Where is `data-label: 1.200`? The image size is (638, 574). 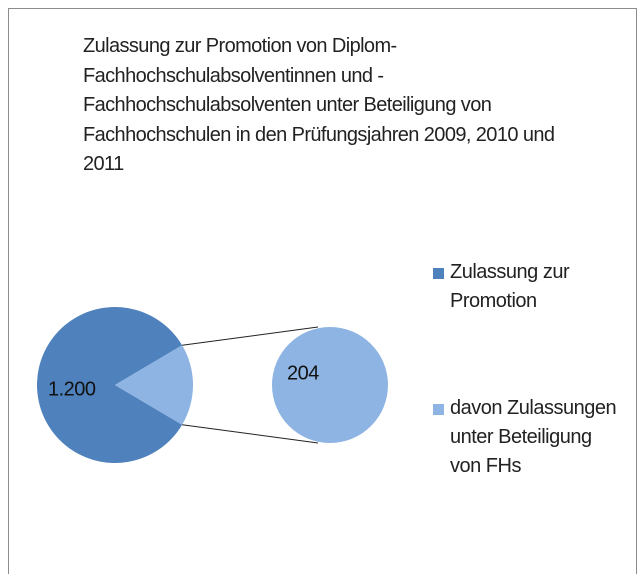 data-label: 1.200 is located at coordinates (72, 389).